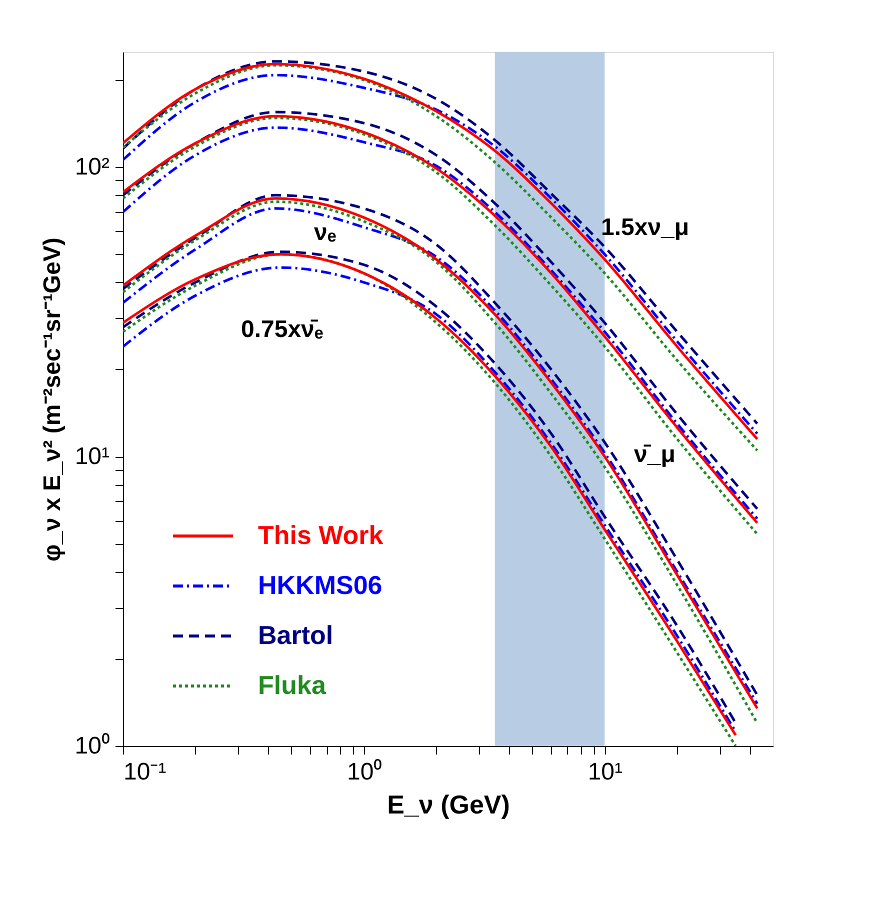  What do you see at coordinates (325, 232) in the screenshot?
I see `annotation: νₑ` at bounding box center [325, 232].